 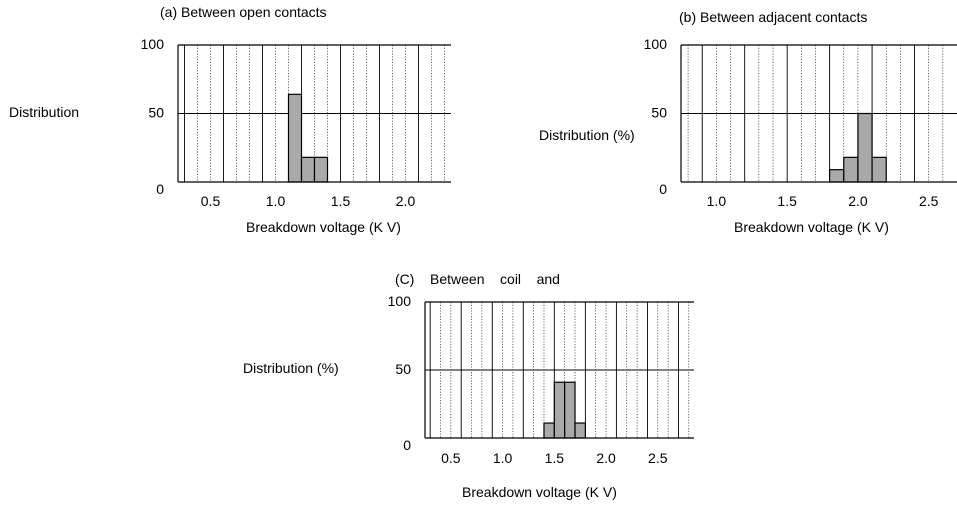 What do you see at coordinates (477, 279) in the screenshot?
I see `chart-title: (C) Between coil and` at bounding box center [477, 279].